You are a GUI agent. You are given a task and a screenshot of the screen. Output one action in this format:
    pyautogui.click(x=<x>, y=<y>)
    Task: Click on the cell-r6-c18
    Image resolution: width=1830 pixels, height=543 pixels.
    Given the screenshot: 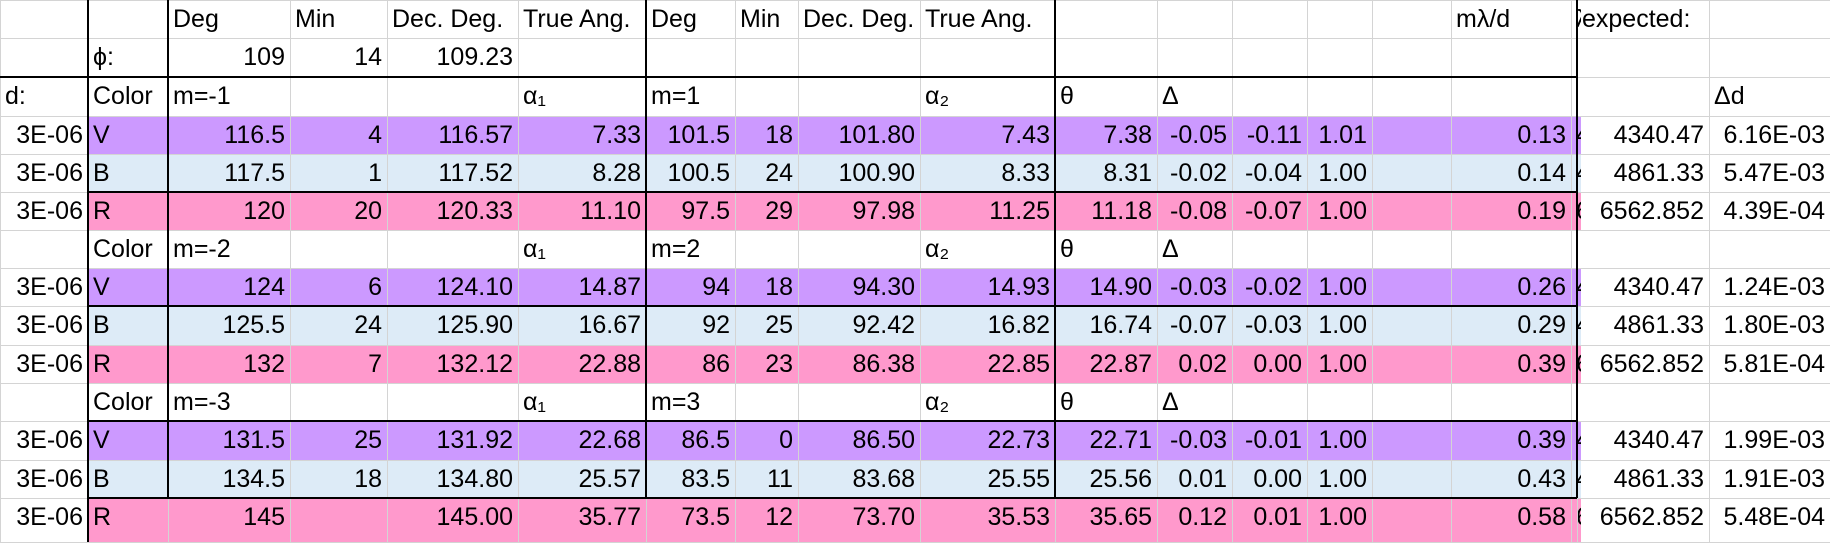 What is the action you would take?
    pyautogui.click(x=1769, y=249)
    